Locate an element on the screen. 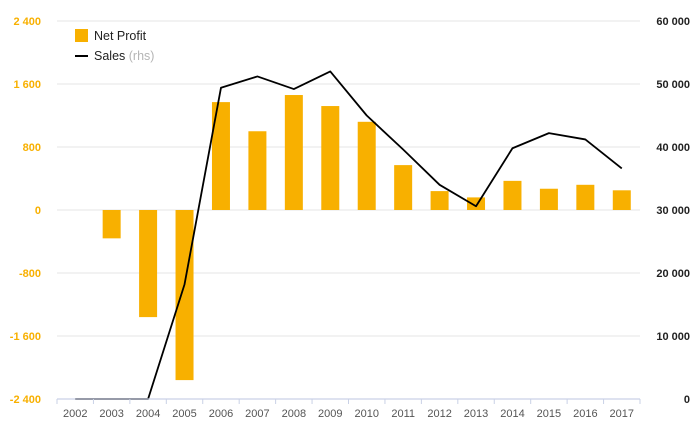 The width and height of the screenshot is (700, 433). x-tick-label-2011: 2011 is located at coordinates (403, 414).